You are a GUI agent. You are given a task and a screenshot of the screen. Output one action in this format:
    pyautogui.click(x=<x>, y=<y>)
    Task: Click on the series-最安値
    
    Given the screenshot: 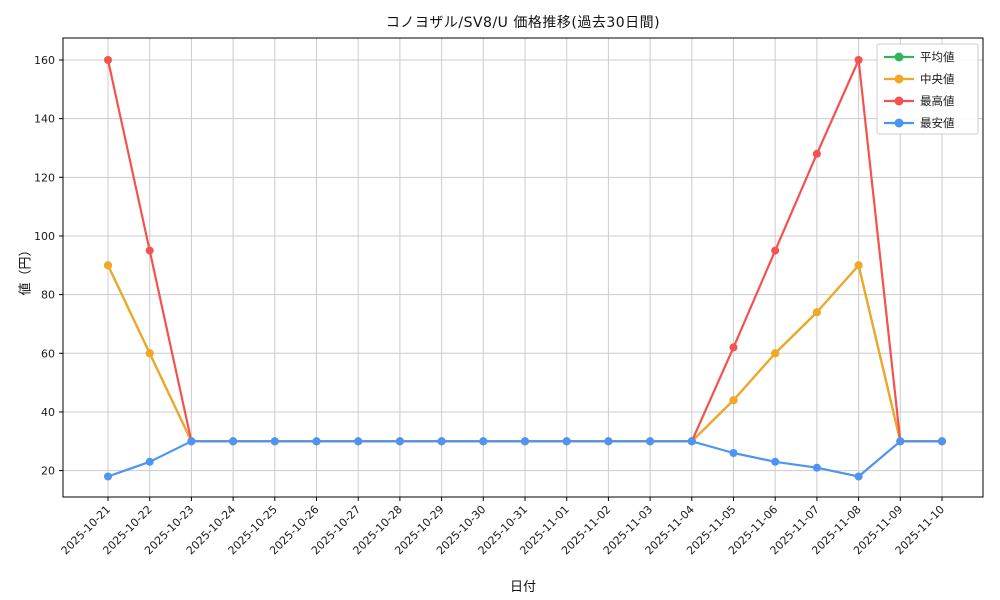 What is the action you would take?
    pyautogui.click(x=525, y=459)
    